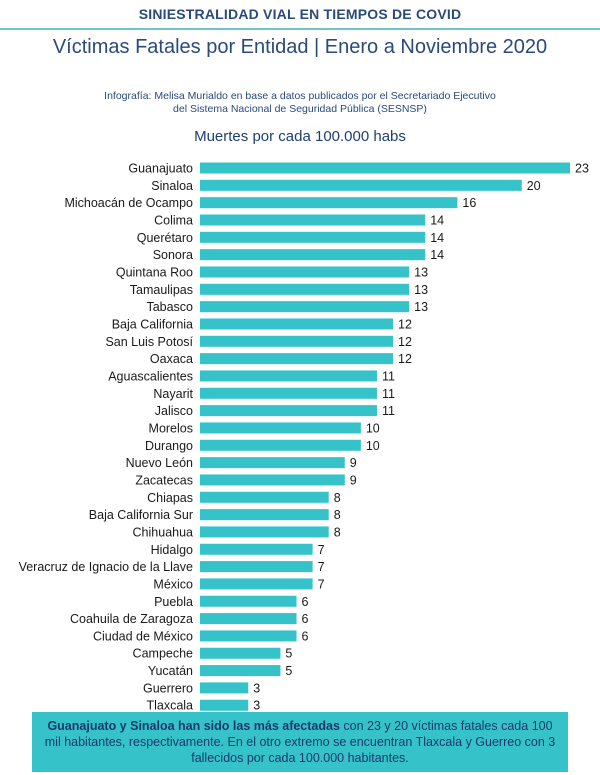 This screenshot has height=775, width=600. Describe the element at coordinates (173, 220) in the screenshot. I see `category-label-colima: Colima` at that location.